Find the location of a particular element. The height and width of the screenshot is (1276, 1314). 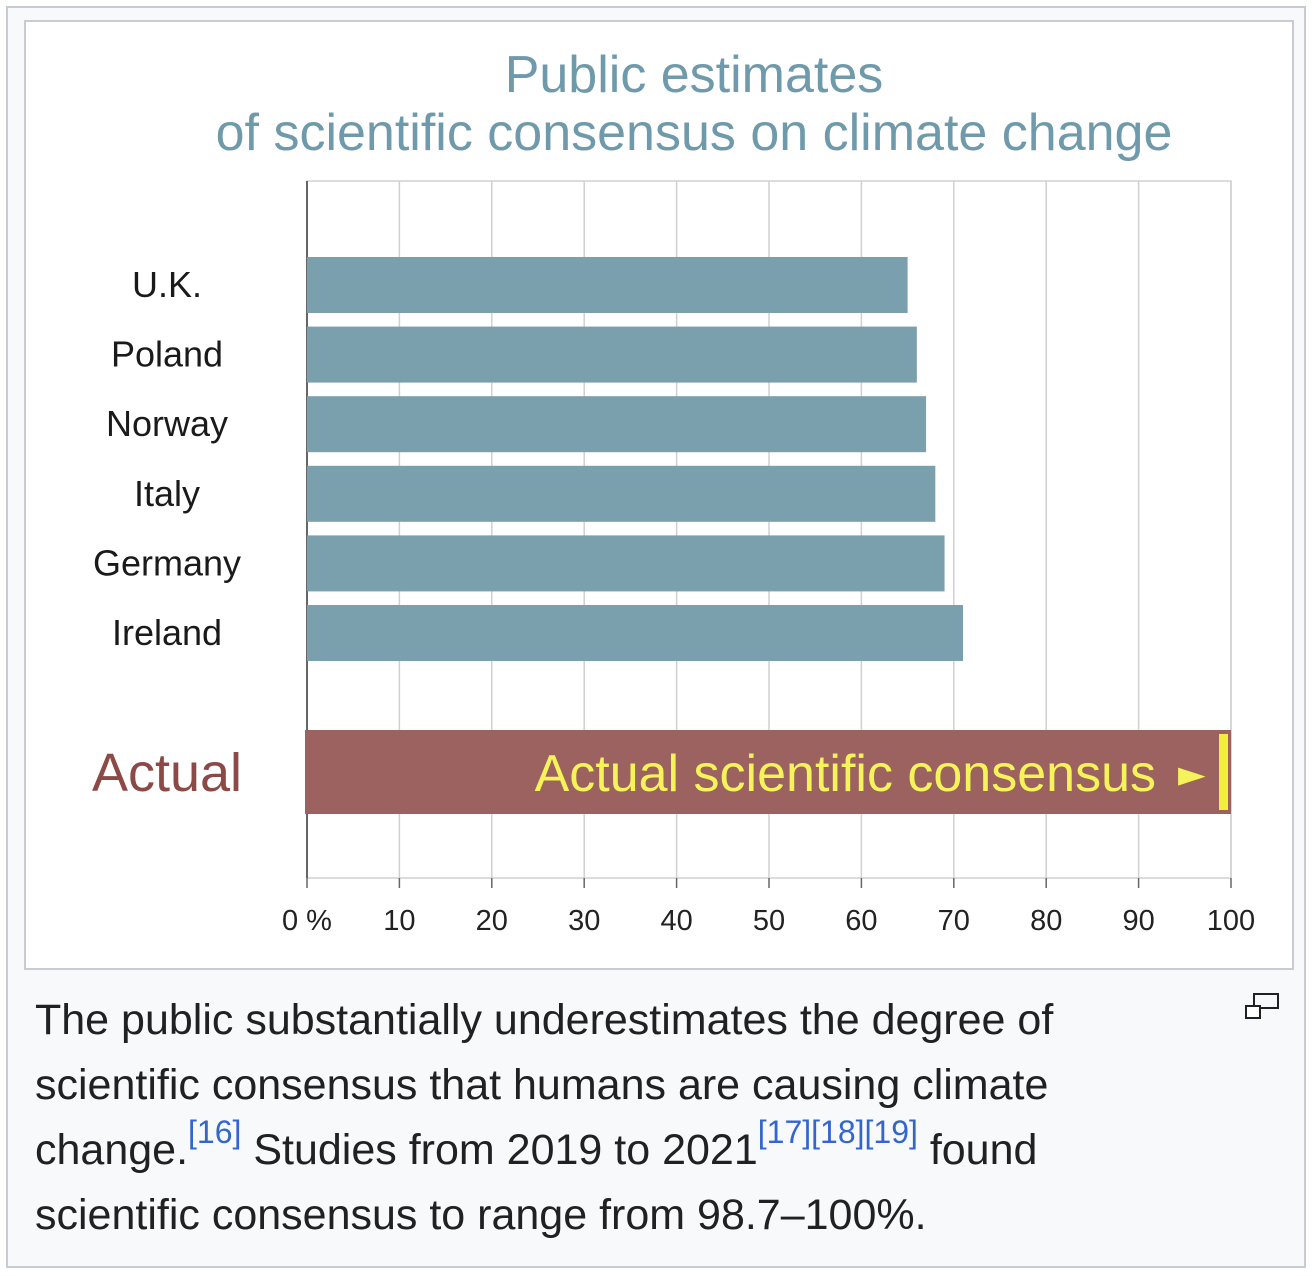

category-label: Poland is located at coordinates (167, 354).